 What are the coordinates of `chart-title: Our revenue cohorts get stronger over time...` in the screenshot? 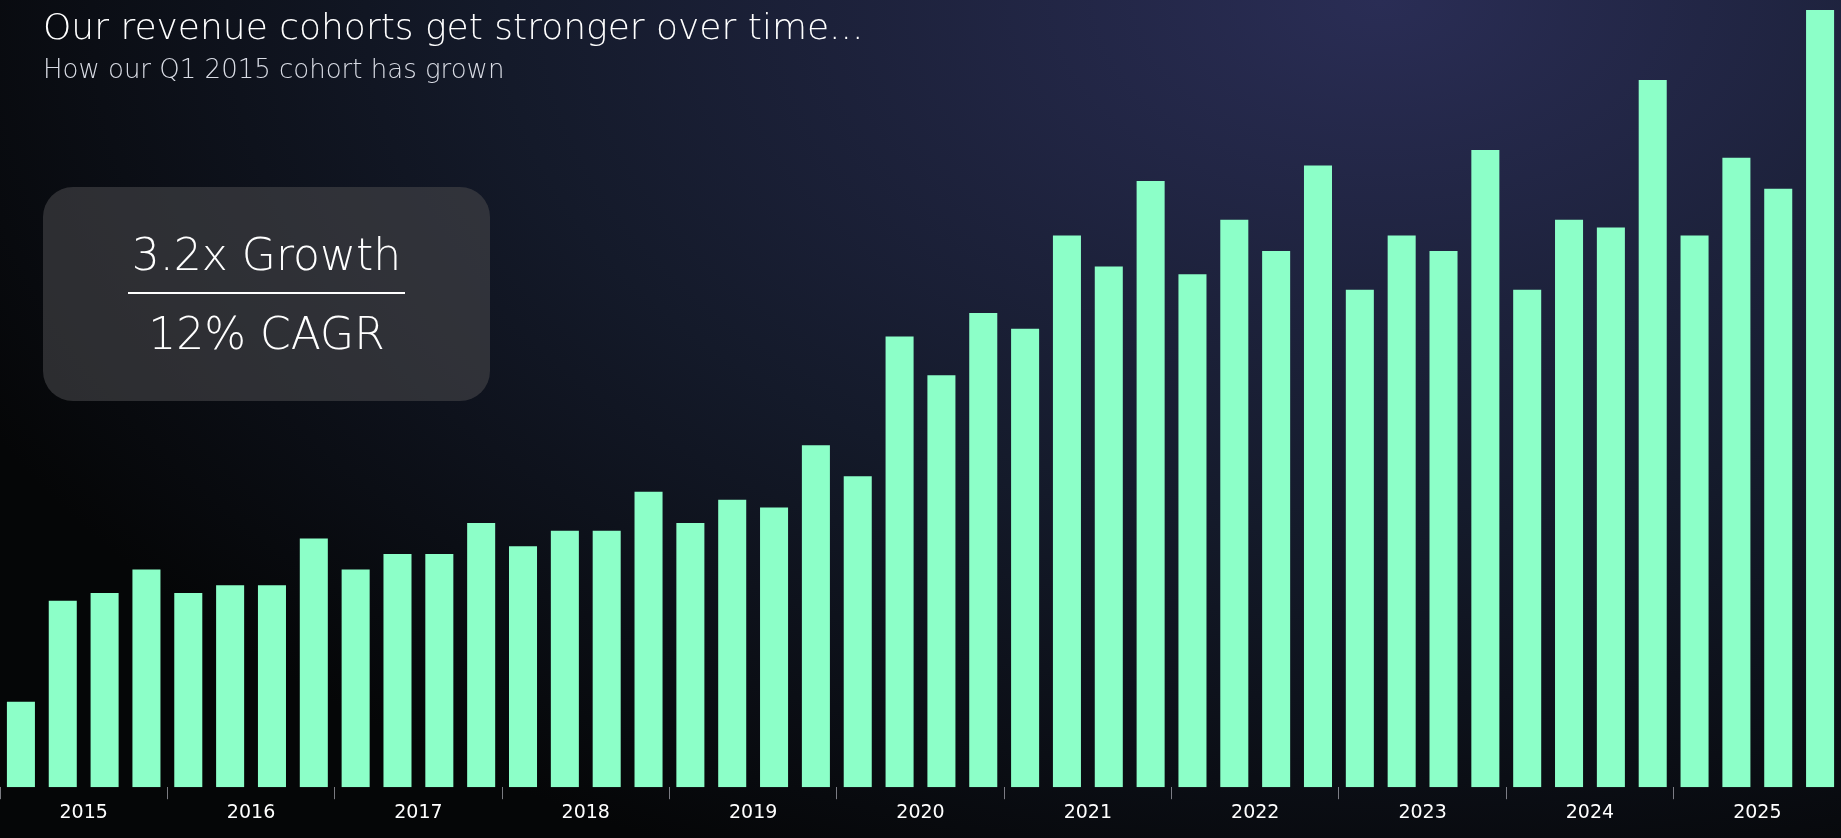 It's located at (453, 26).